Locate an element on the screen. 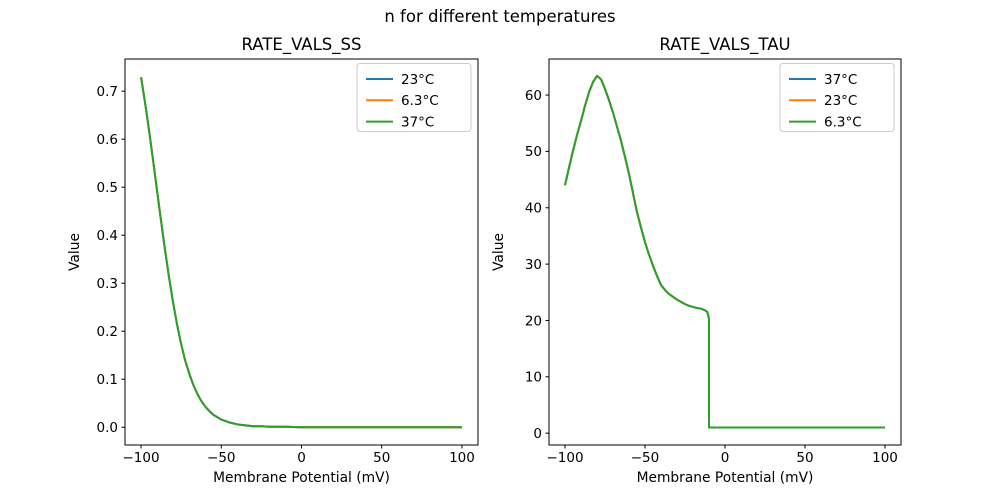 This screenshot has height=500, width=1000. rate-vals-ss-legend-label: 6.3°C is located at coordinates (420, 101).